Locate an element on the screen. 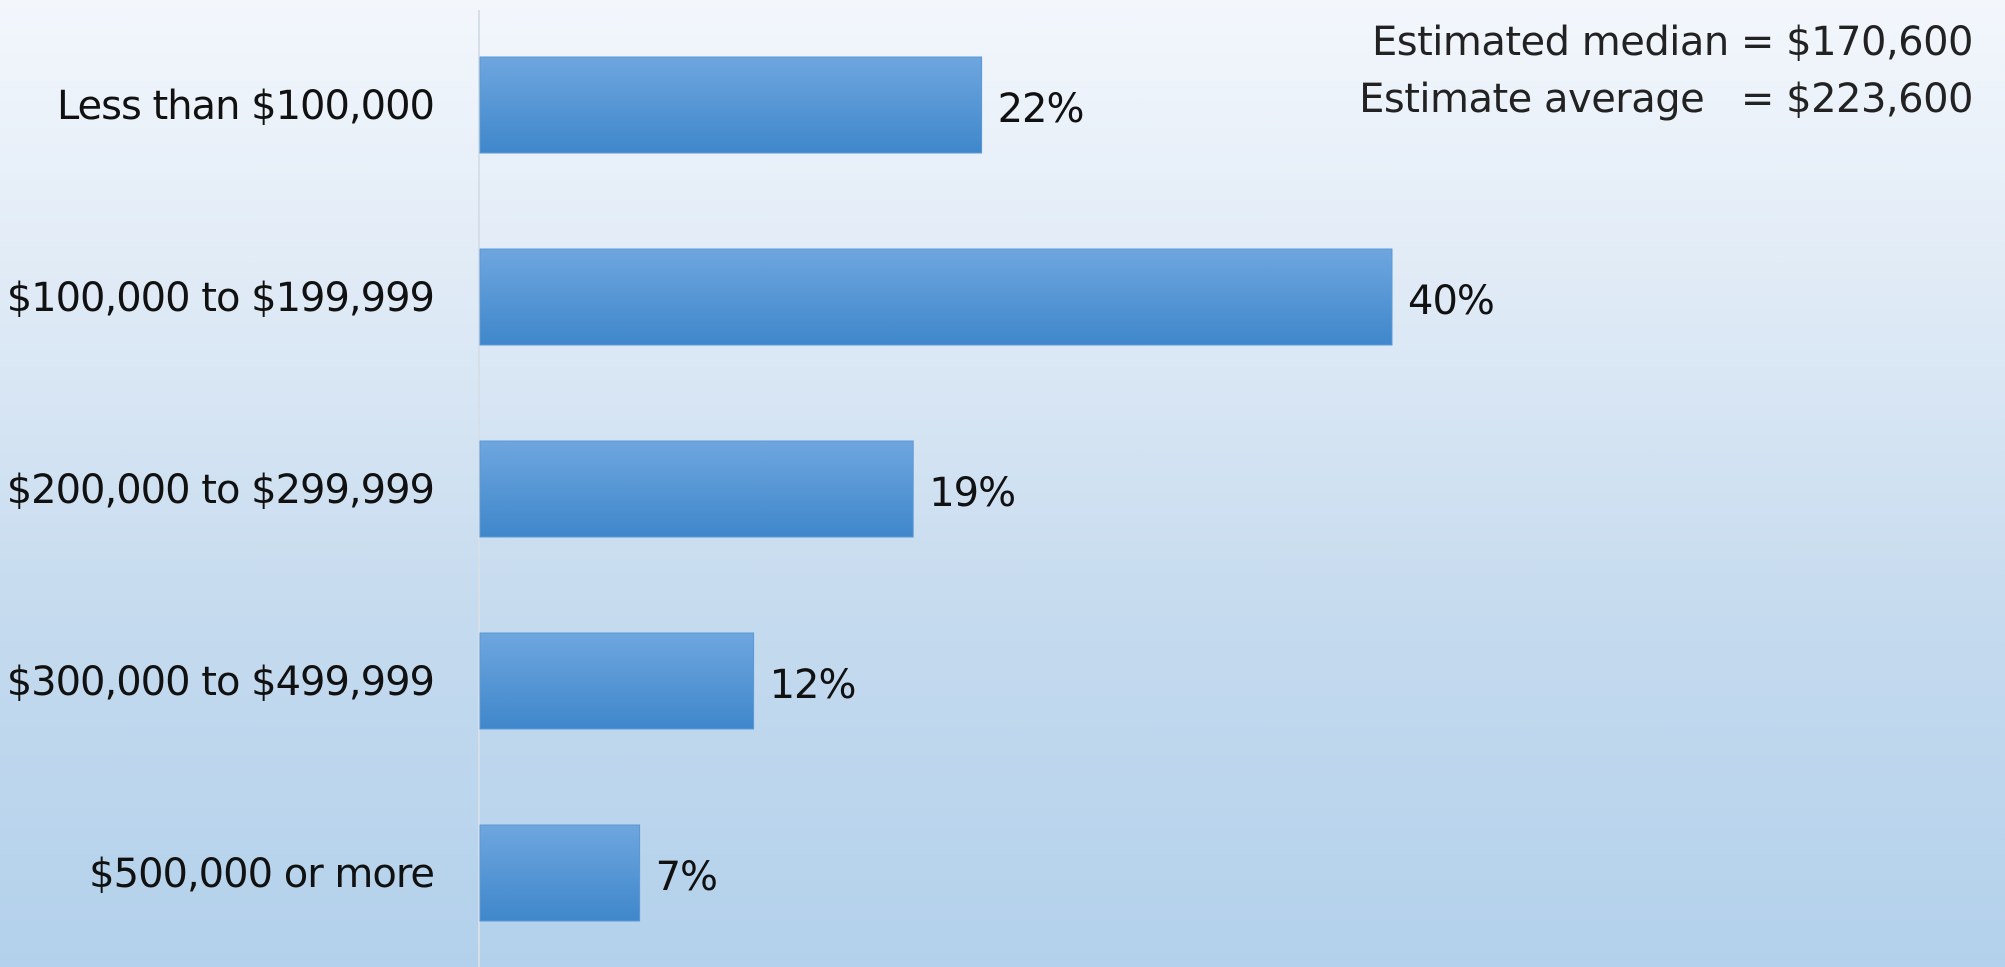  category-label-200-000-to-299-999: $200,000 to $299,999 is located at coordinates (220, 490).